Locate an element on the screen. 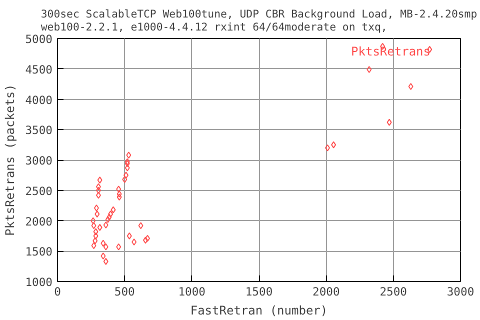 The width and height of the screenshot is (480, 320). x-tick-label: 1000 is located at coordinates (192, 291).